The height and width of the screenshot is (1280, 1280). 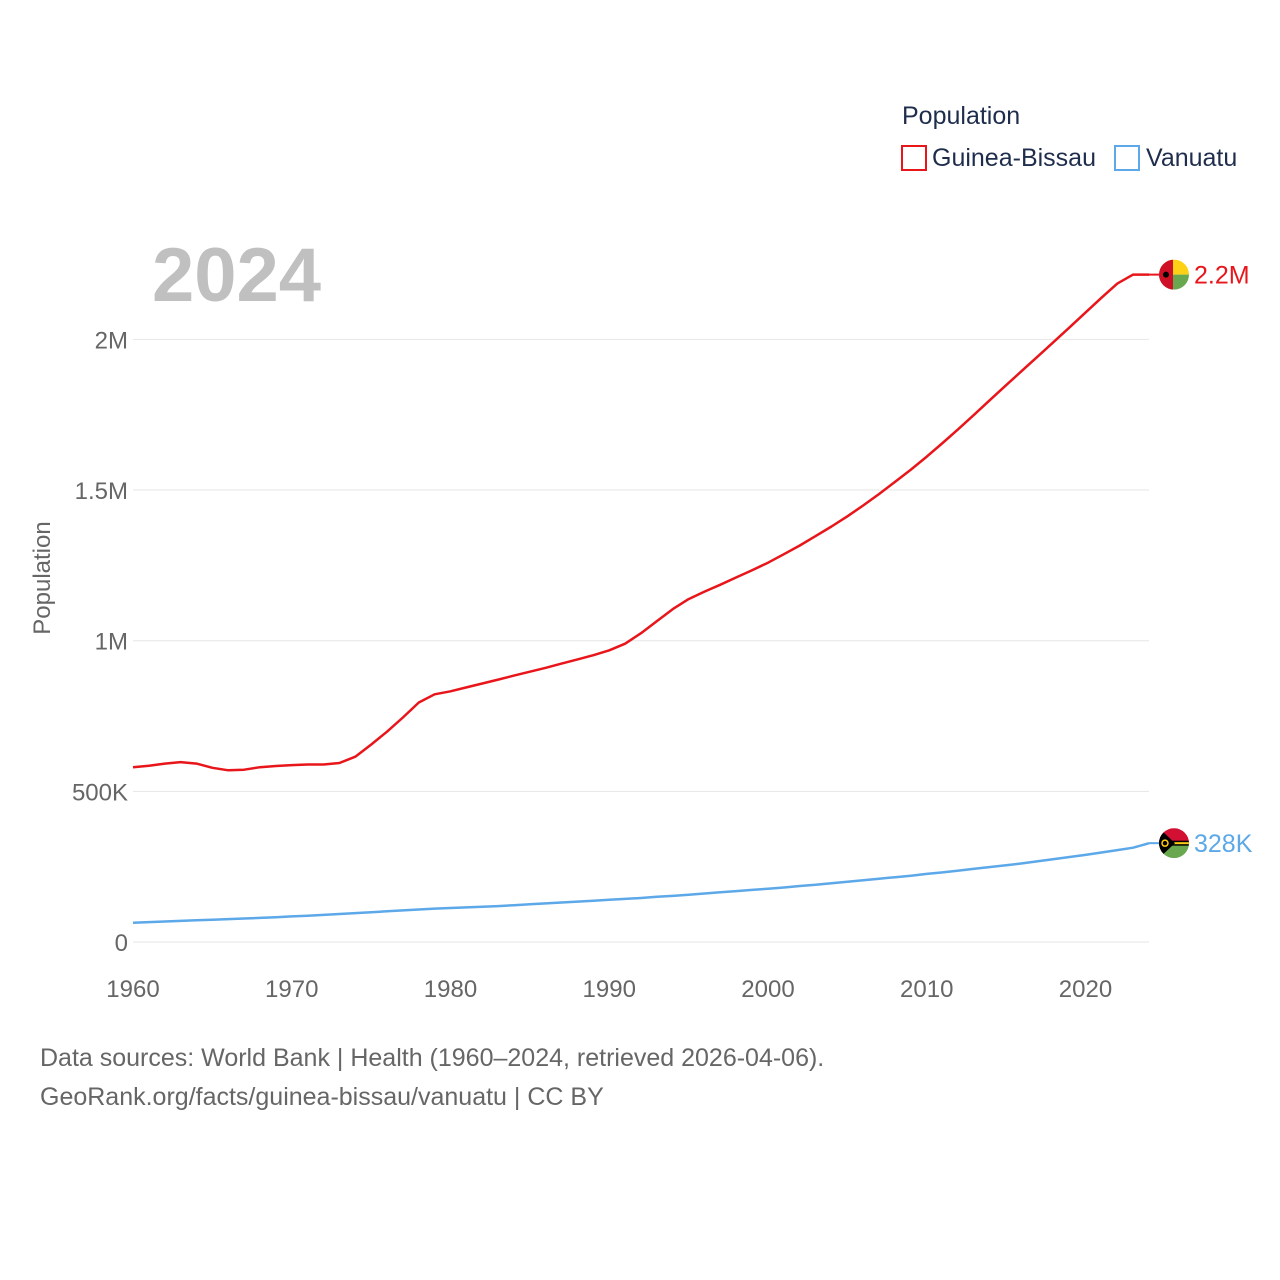 I want to click on legend-label-guinea-bissau: Guinea-Bissau, so click(x=1014, y=158).